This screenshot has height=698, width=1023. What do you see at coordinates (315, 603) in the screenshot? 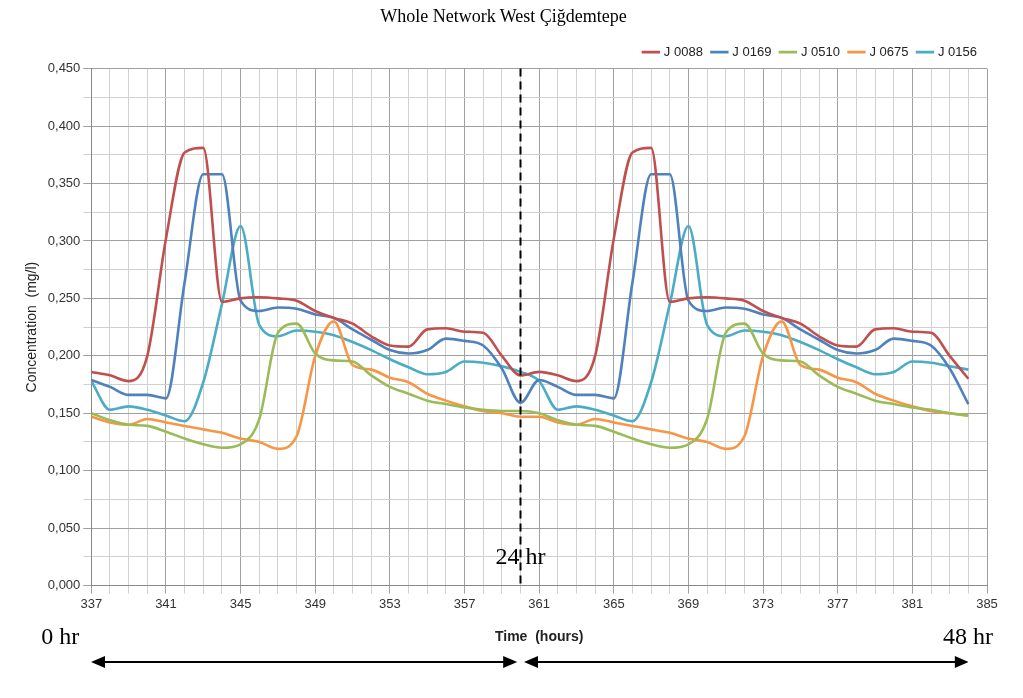
I see `x-tick-label: 349` at bounding box center [315, 603].